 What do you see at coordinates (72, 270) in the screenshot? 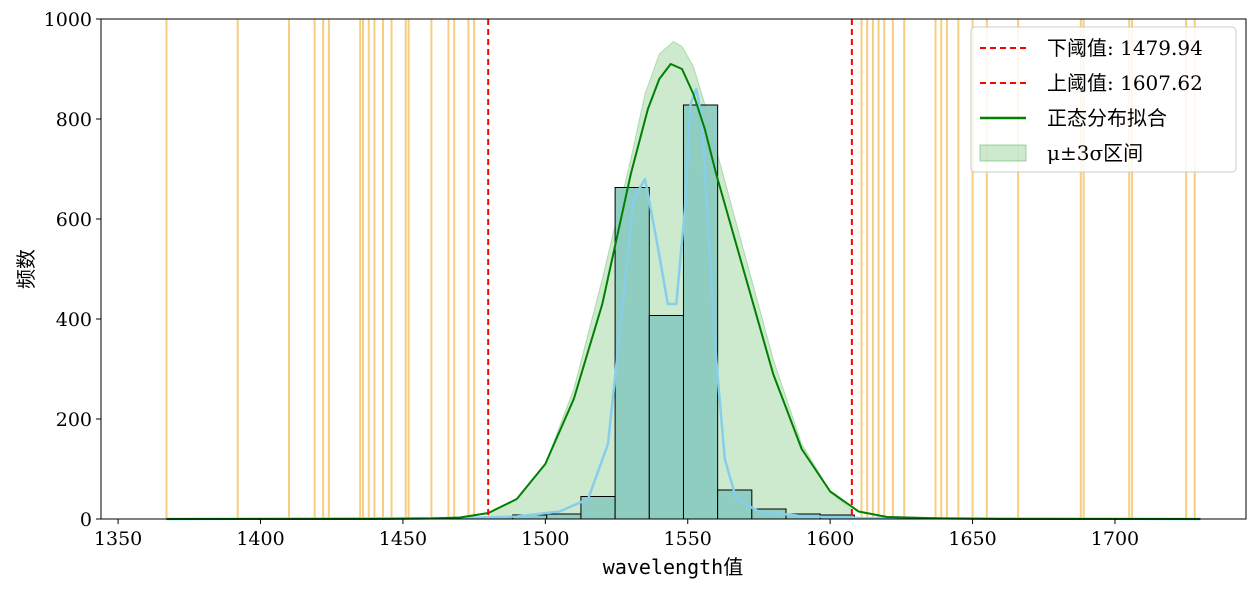
I see `y-axis: 0 200 400 600 800 1000` at bounding box center [72, 270].